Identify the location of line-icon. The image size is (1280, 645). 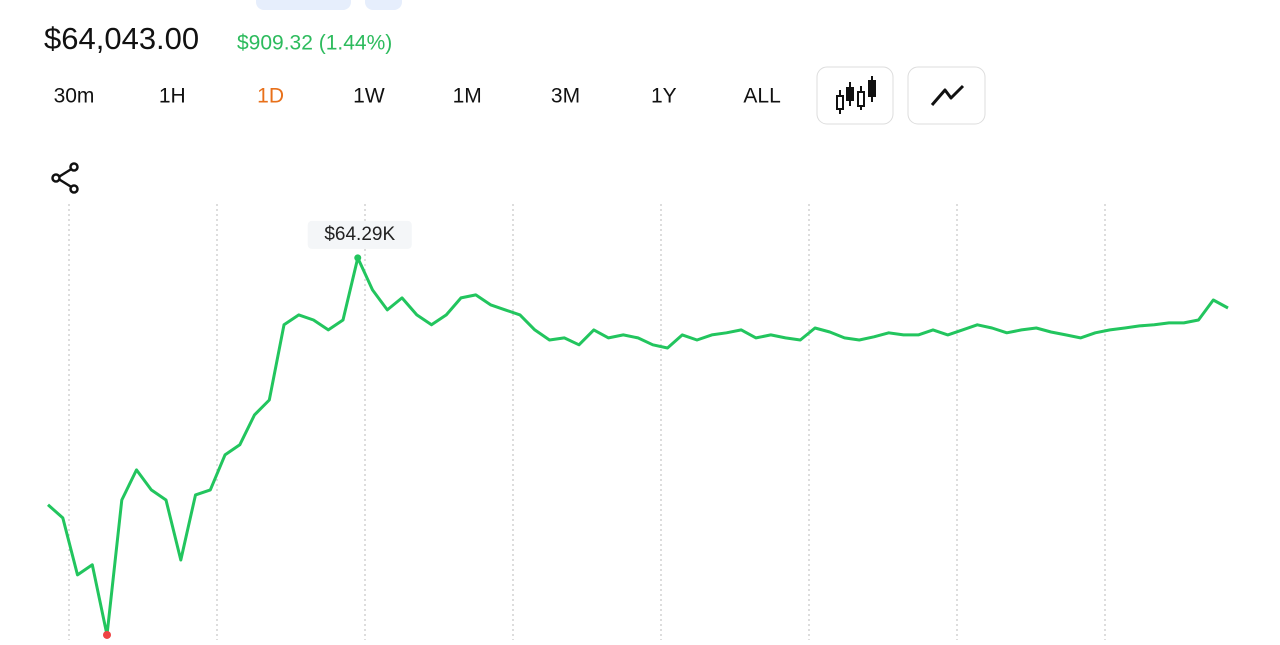
(947, 95).